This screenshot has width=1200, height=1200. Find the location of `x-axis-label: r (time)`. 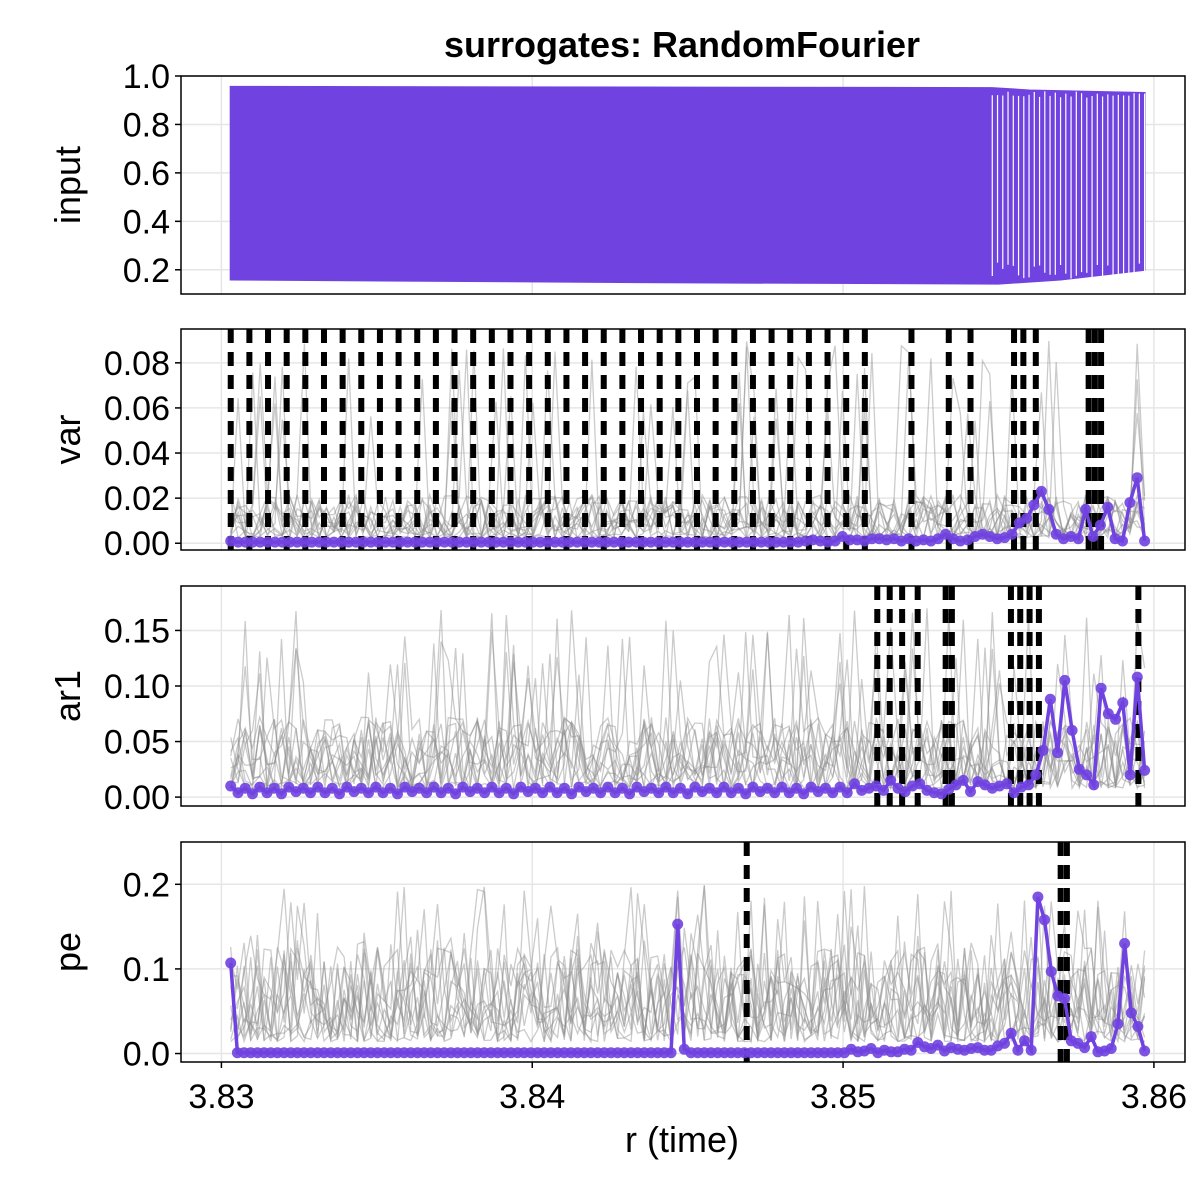

x-axis-label: r (time) is located at coordinates (682, 1139).